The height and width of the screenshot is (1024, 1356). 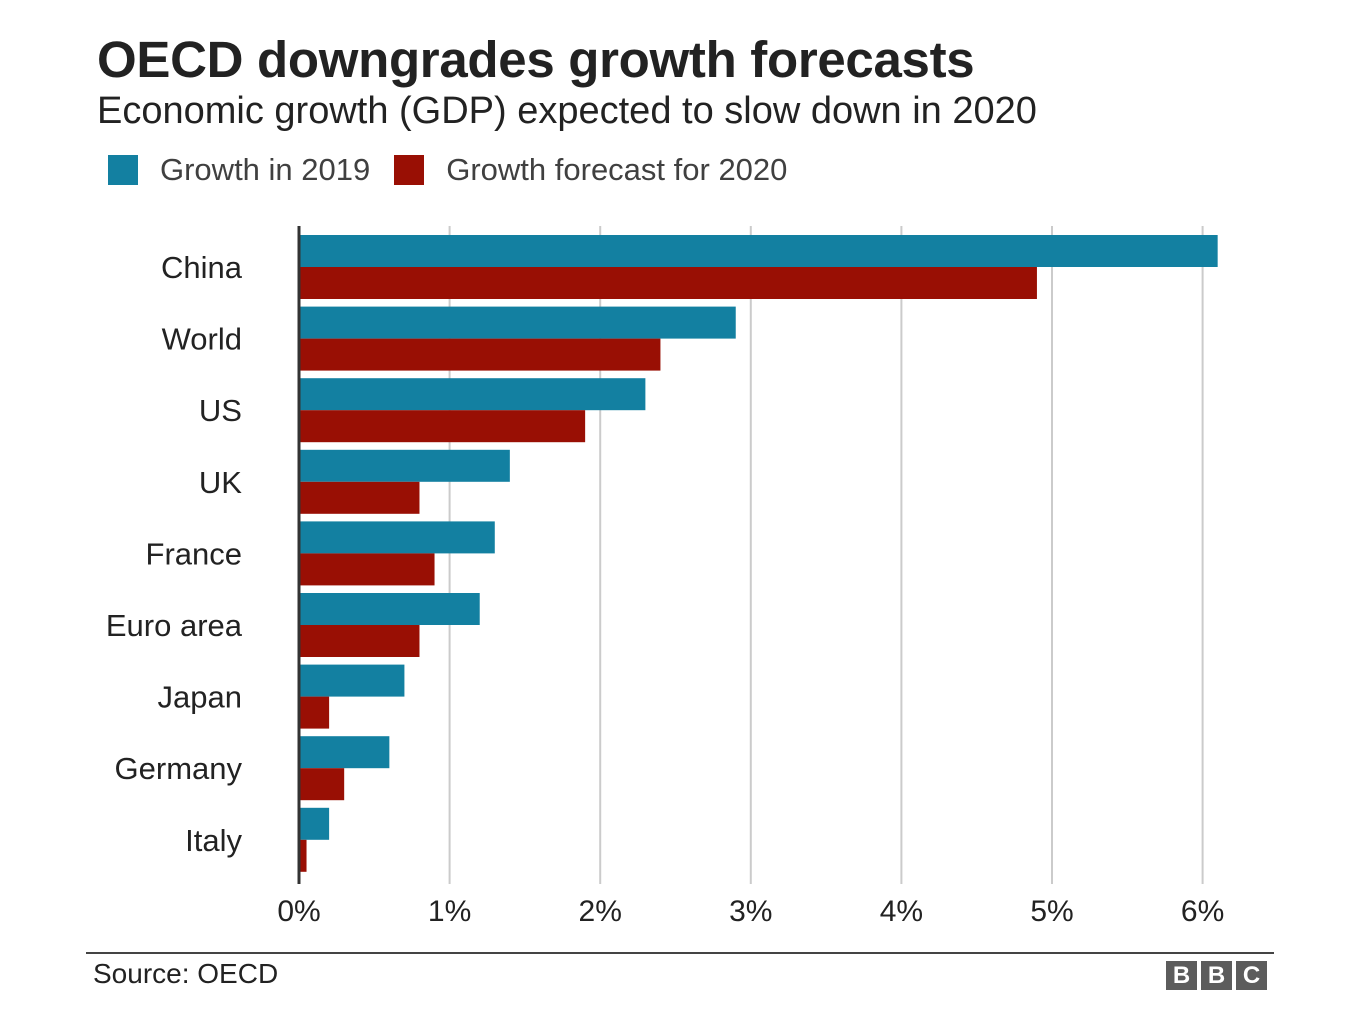 I want to click on x-tick-label: 1%, so click(x=449, y=911).